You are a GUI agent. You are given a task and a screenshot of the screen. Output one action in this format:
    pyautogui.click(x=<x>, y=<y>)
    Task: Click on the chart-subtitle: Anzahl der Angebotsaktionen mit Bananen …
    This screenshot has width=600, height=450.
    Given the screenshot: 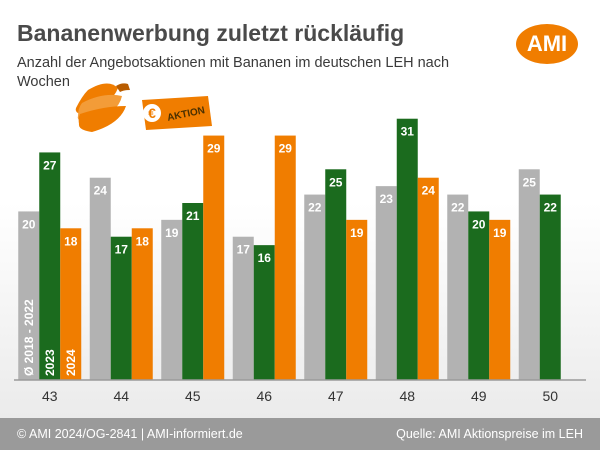 What is the action you would take?
    pyautogui.click(x=233, y=72)
    